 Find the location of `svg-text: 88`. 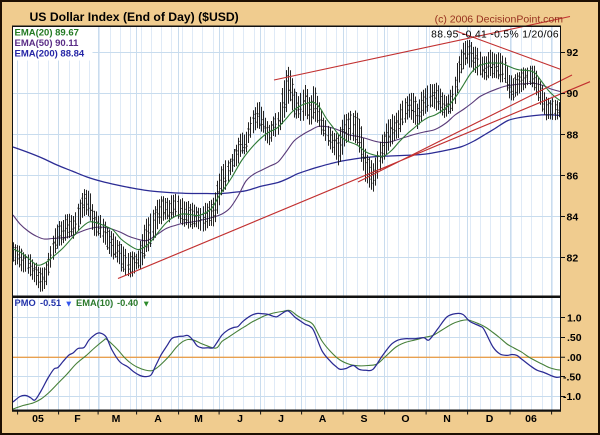

svg-text: 88 is located at coordinates (573, 135).